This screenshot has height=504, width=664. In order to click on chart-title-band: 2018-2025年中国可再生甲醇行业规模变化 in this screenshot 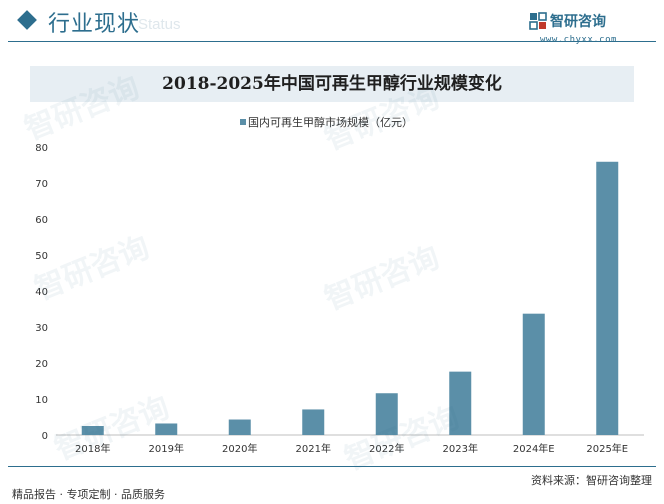, I will do `click(332, 84)`.